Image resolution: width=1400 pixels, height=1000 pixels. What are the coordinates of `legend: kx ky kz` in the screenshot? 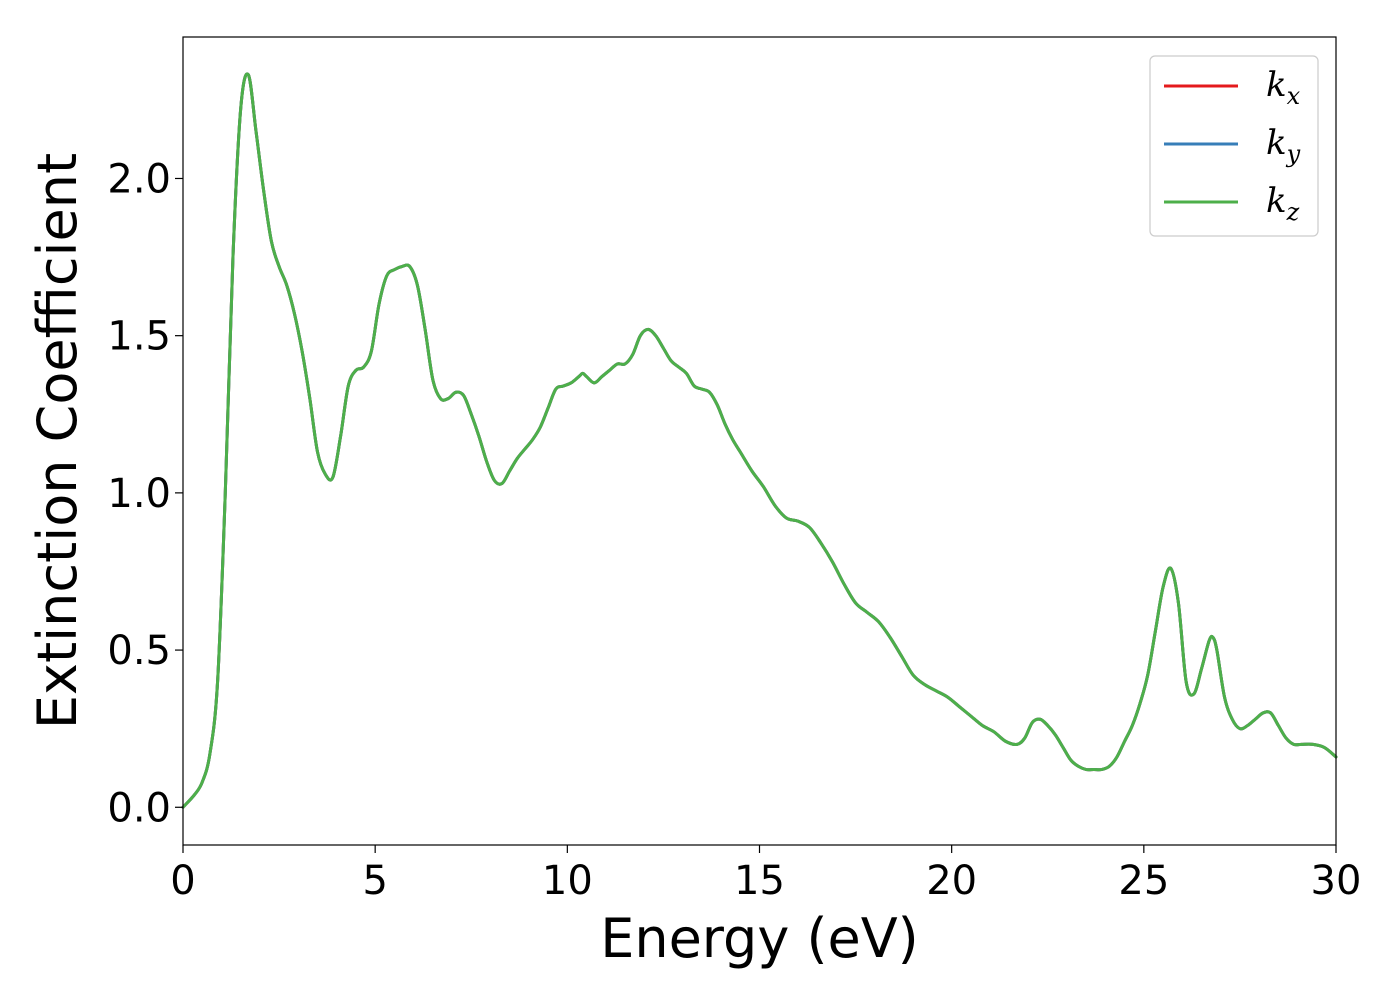 It's located at (1234, 146).